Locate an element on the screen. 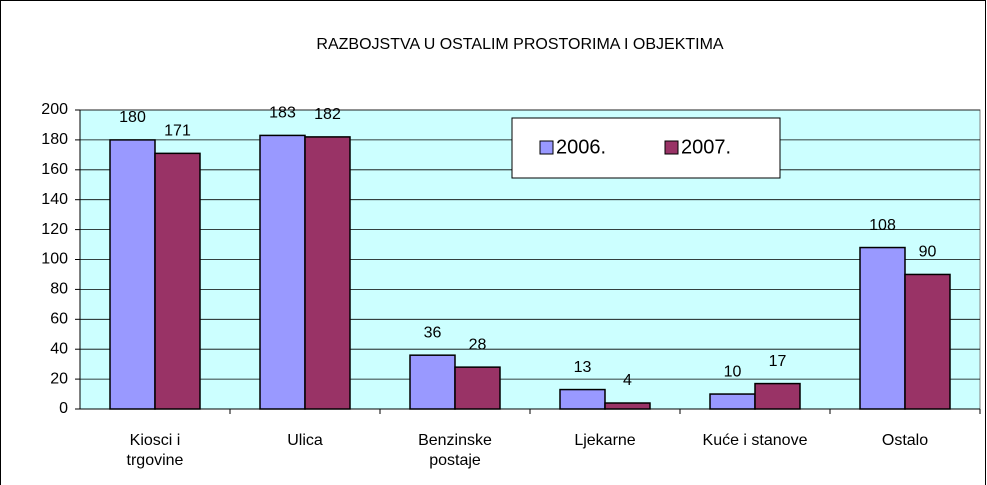  data-label: 180 is located at coordinates (132, 117).